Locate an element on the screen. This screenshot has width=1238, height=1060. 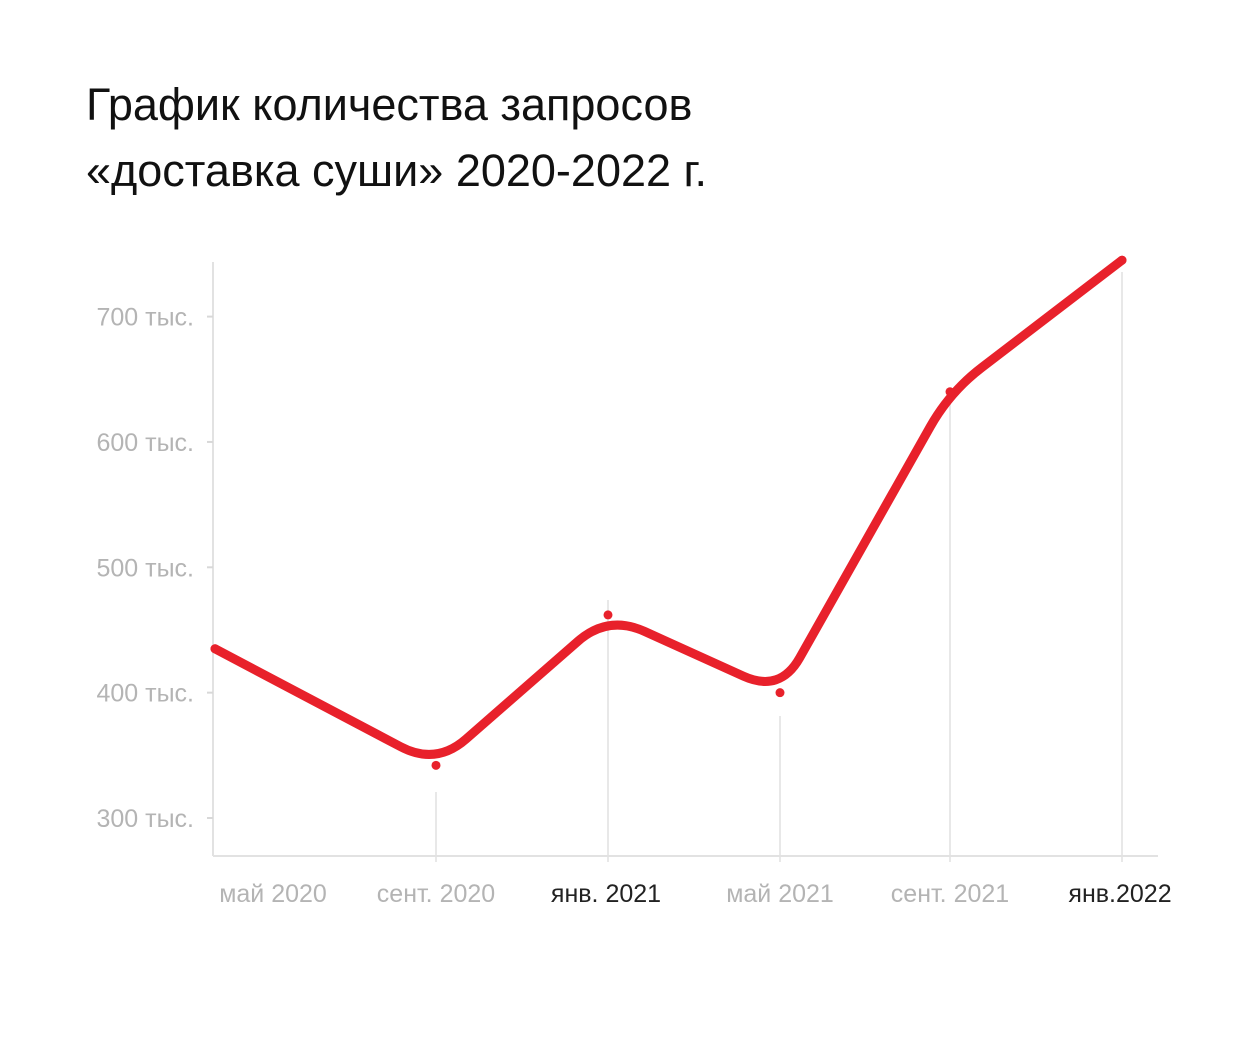
x-tick-label-6: янв.2022 is located at coordinates (1119, 894).